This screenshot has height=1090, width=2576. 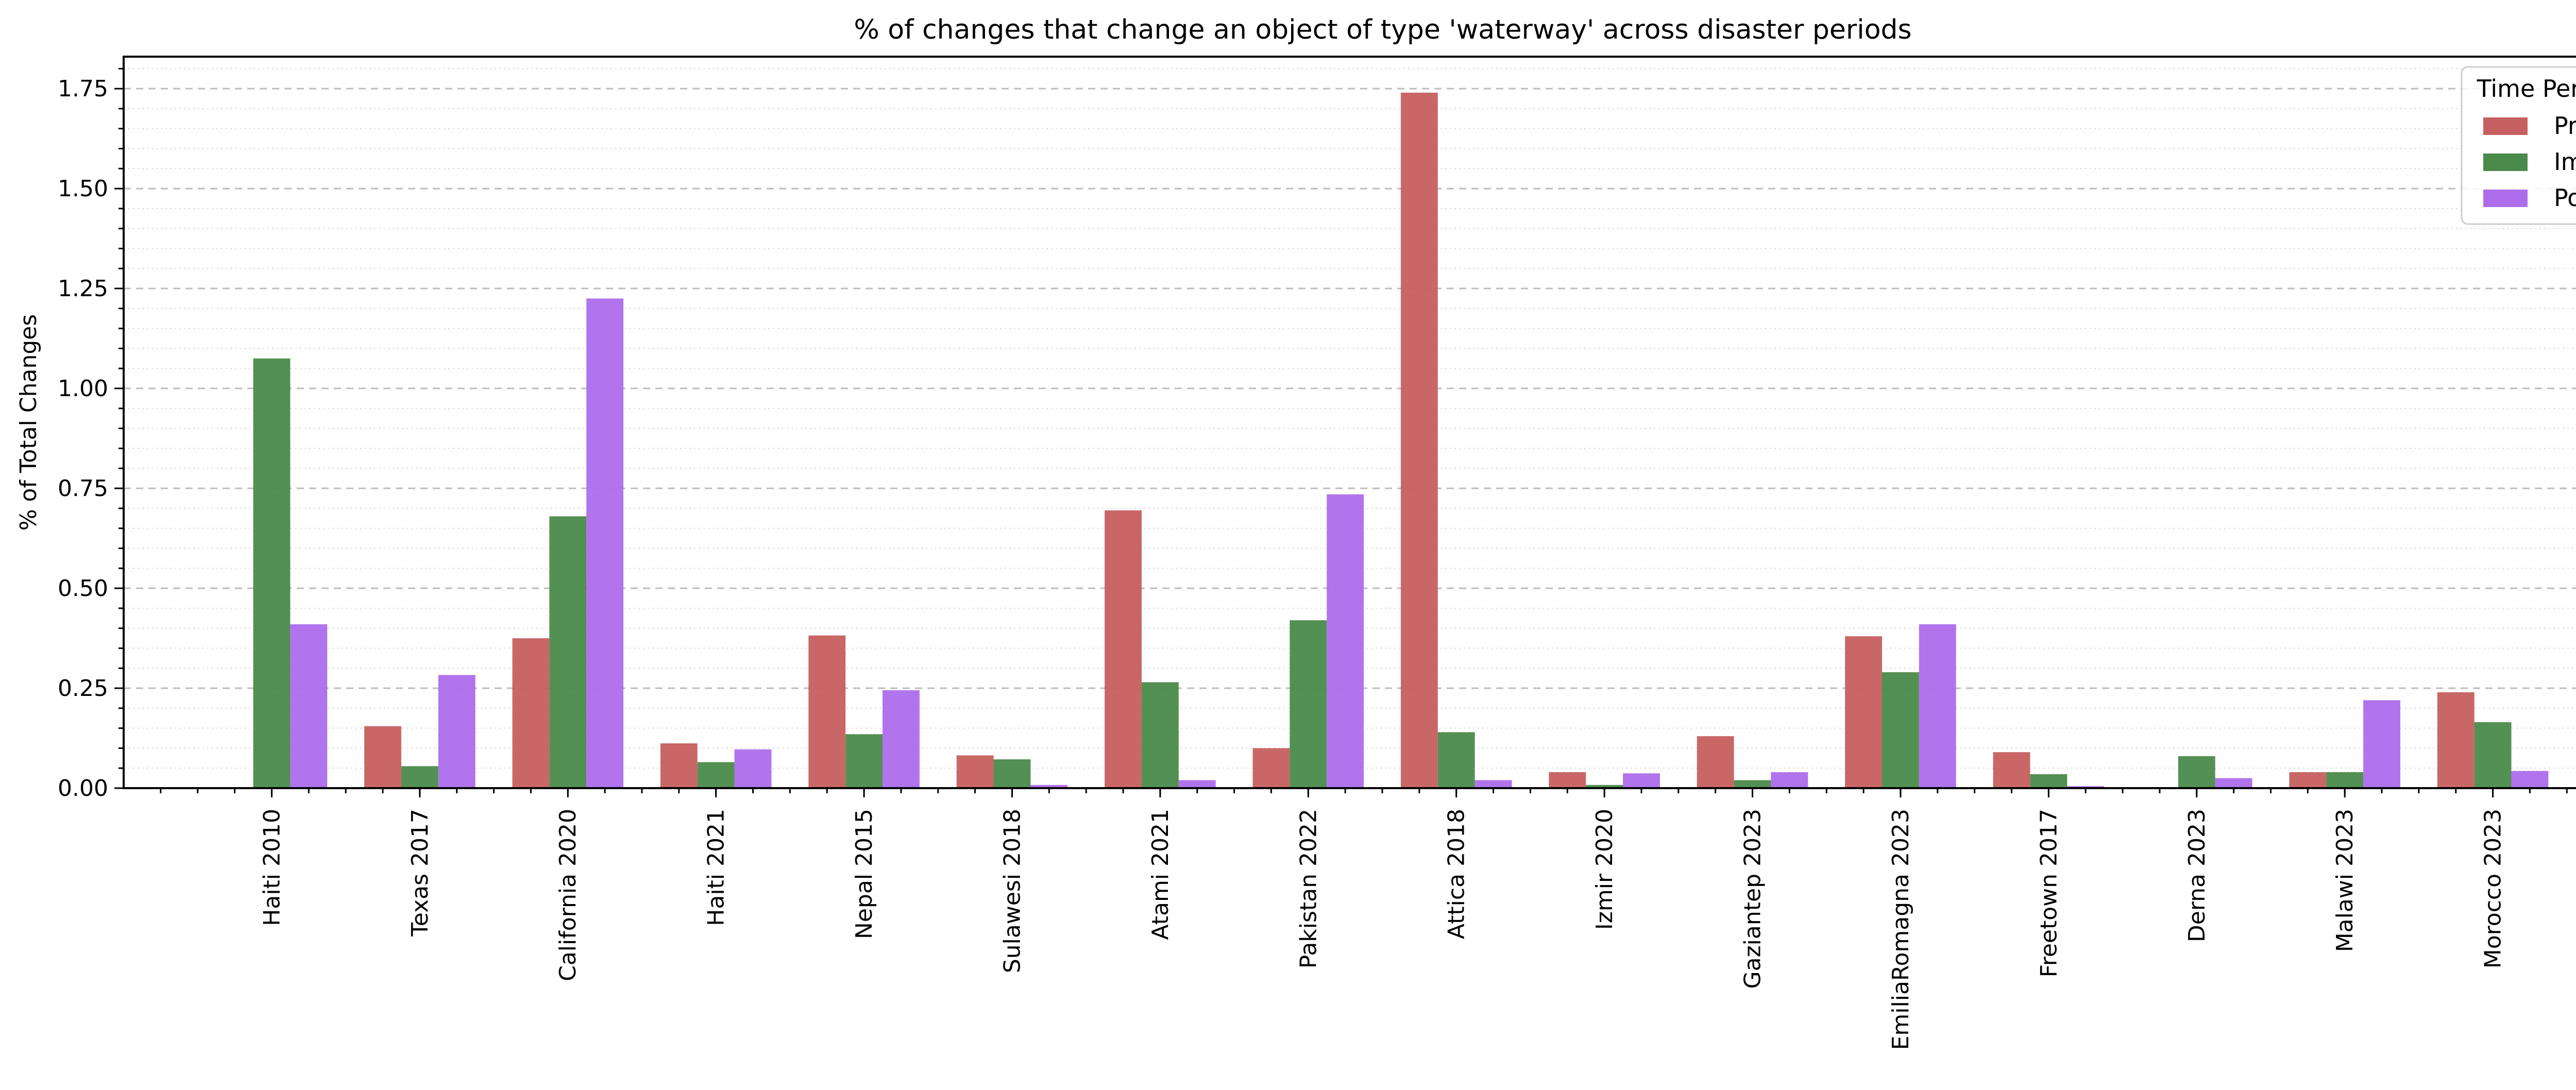 What do you see at coordinates (2505, 162) in the screenshot?
I see `legend-swatch-imm` at bounding box center [2505, 162].